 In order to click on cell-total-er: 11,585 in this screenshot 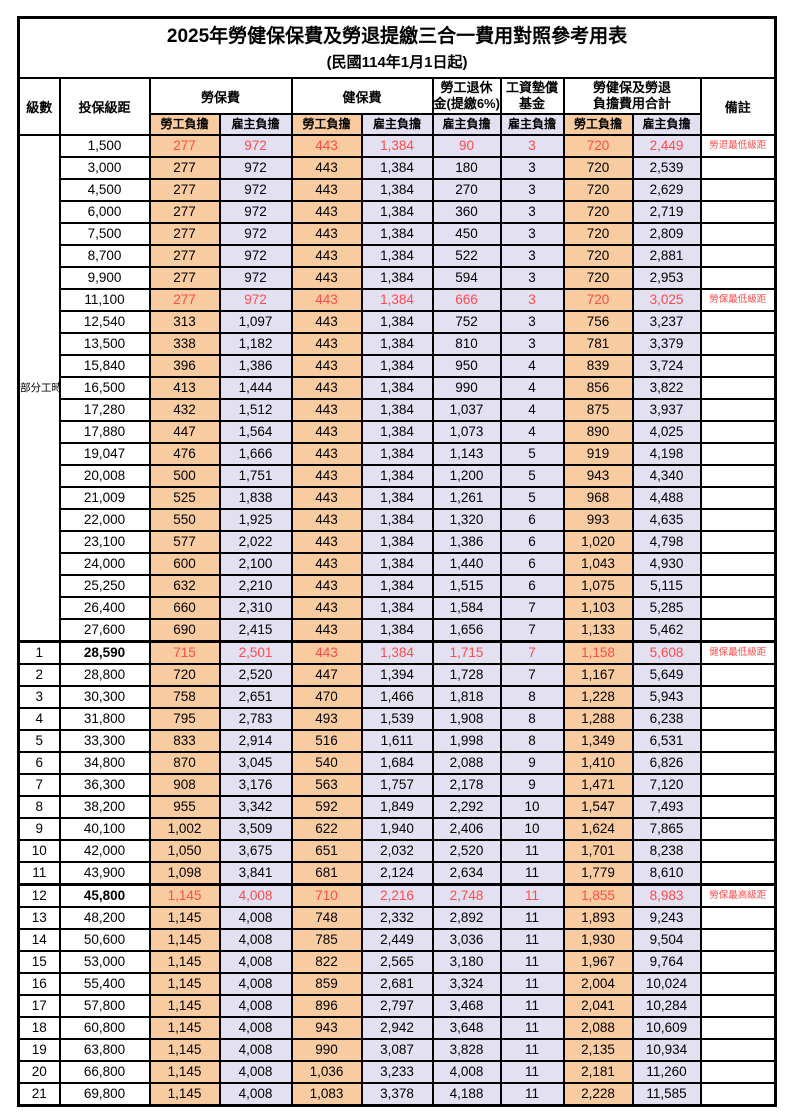, I will do `click(666, 1094)`.